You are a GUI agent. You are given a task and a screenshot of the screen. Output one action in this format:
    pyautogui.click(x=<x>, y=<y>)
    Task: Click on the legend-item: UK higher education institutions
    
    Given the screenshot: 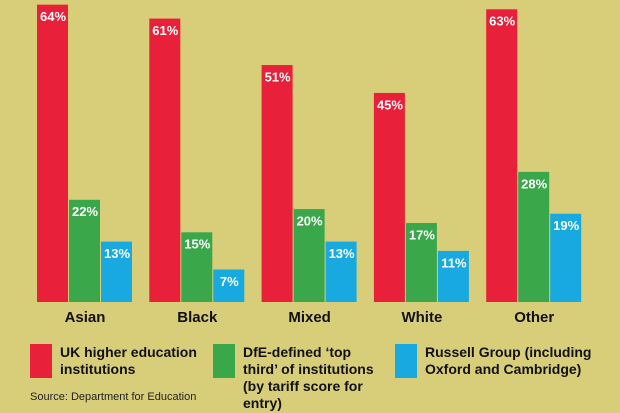 What is the action you would take?
    pyautogui.click(x=117, y=361)
    